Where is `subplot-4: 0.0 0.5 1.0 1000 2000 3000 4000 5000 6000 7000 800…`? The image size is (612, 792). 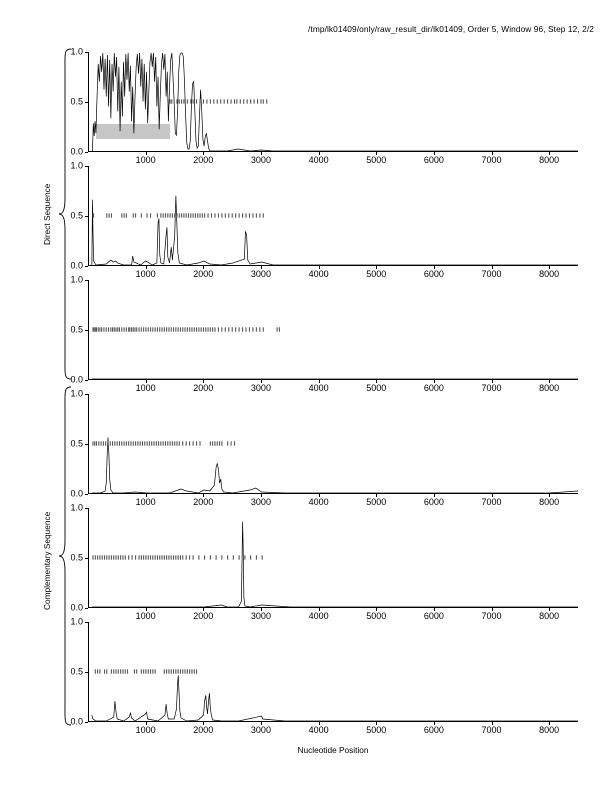
subplot-4: 0.0 0.5 1.0 1000 2000 3000 4000 5000 6000 7000 800… is located at coordinates (324, 448).